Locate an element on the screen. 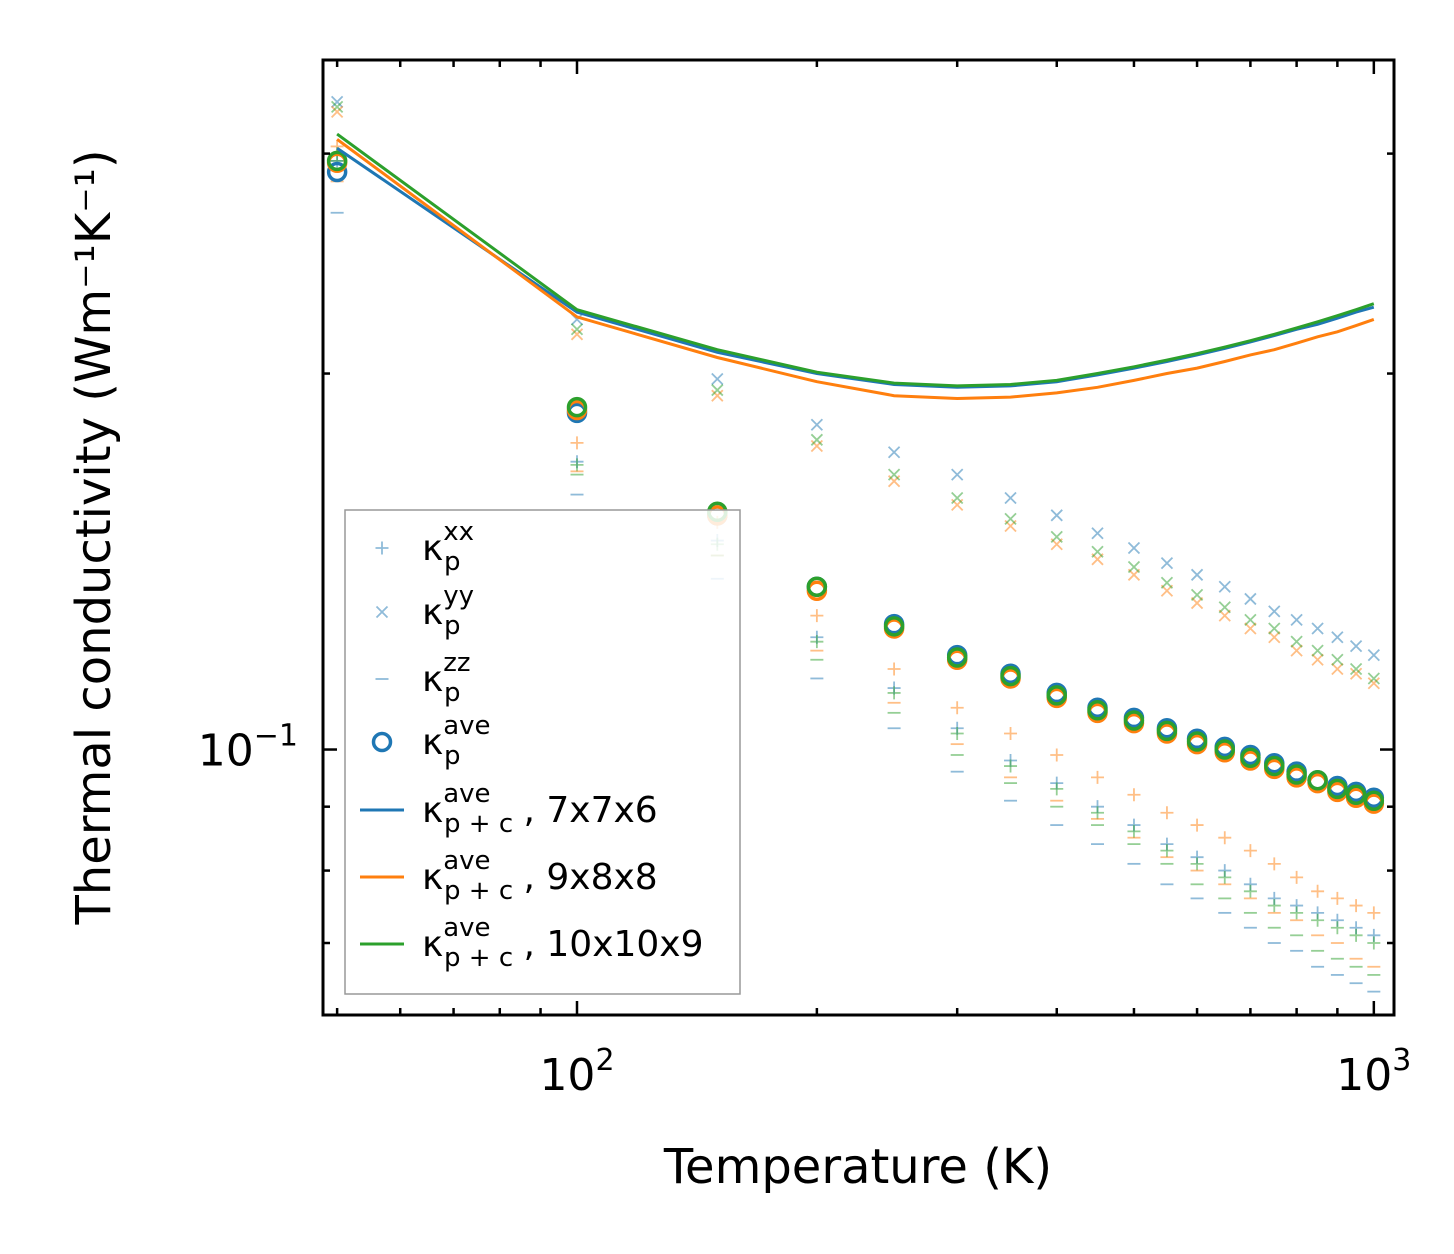 This screenshot has width=1454, height=1254. legend-label: κave p is located at coordinates (456, 741).